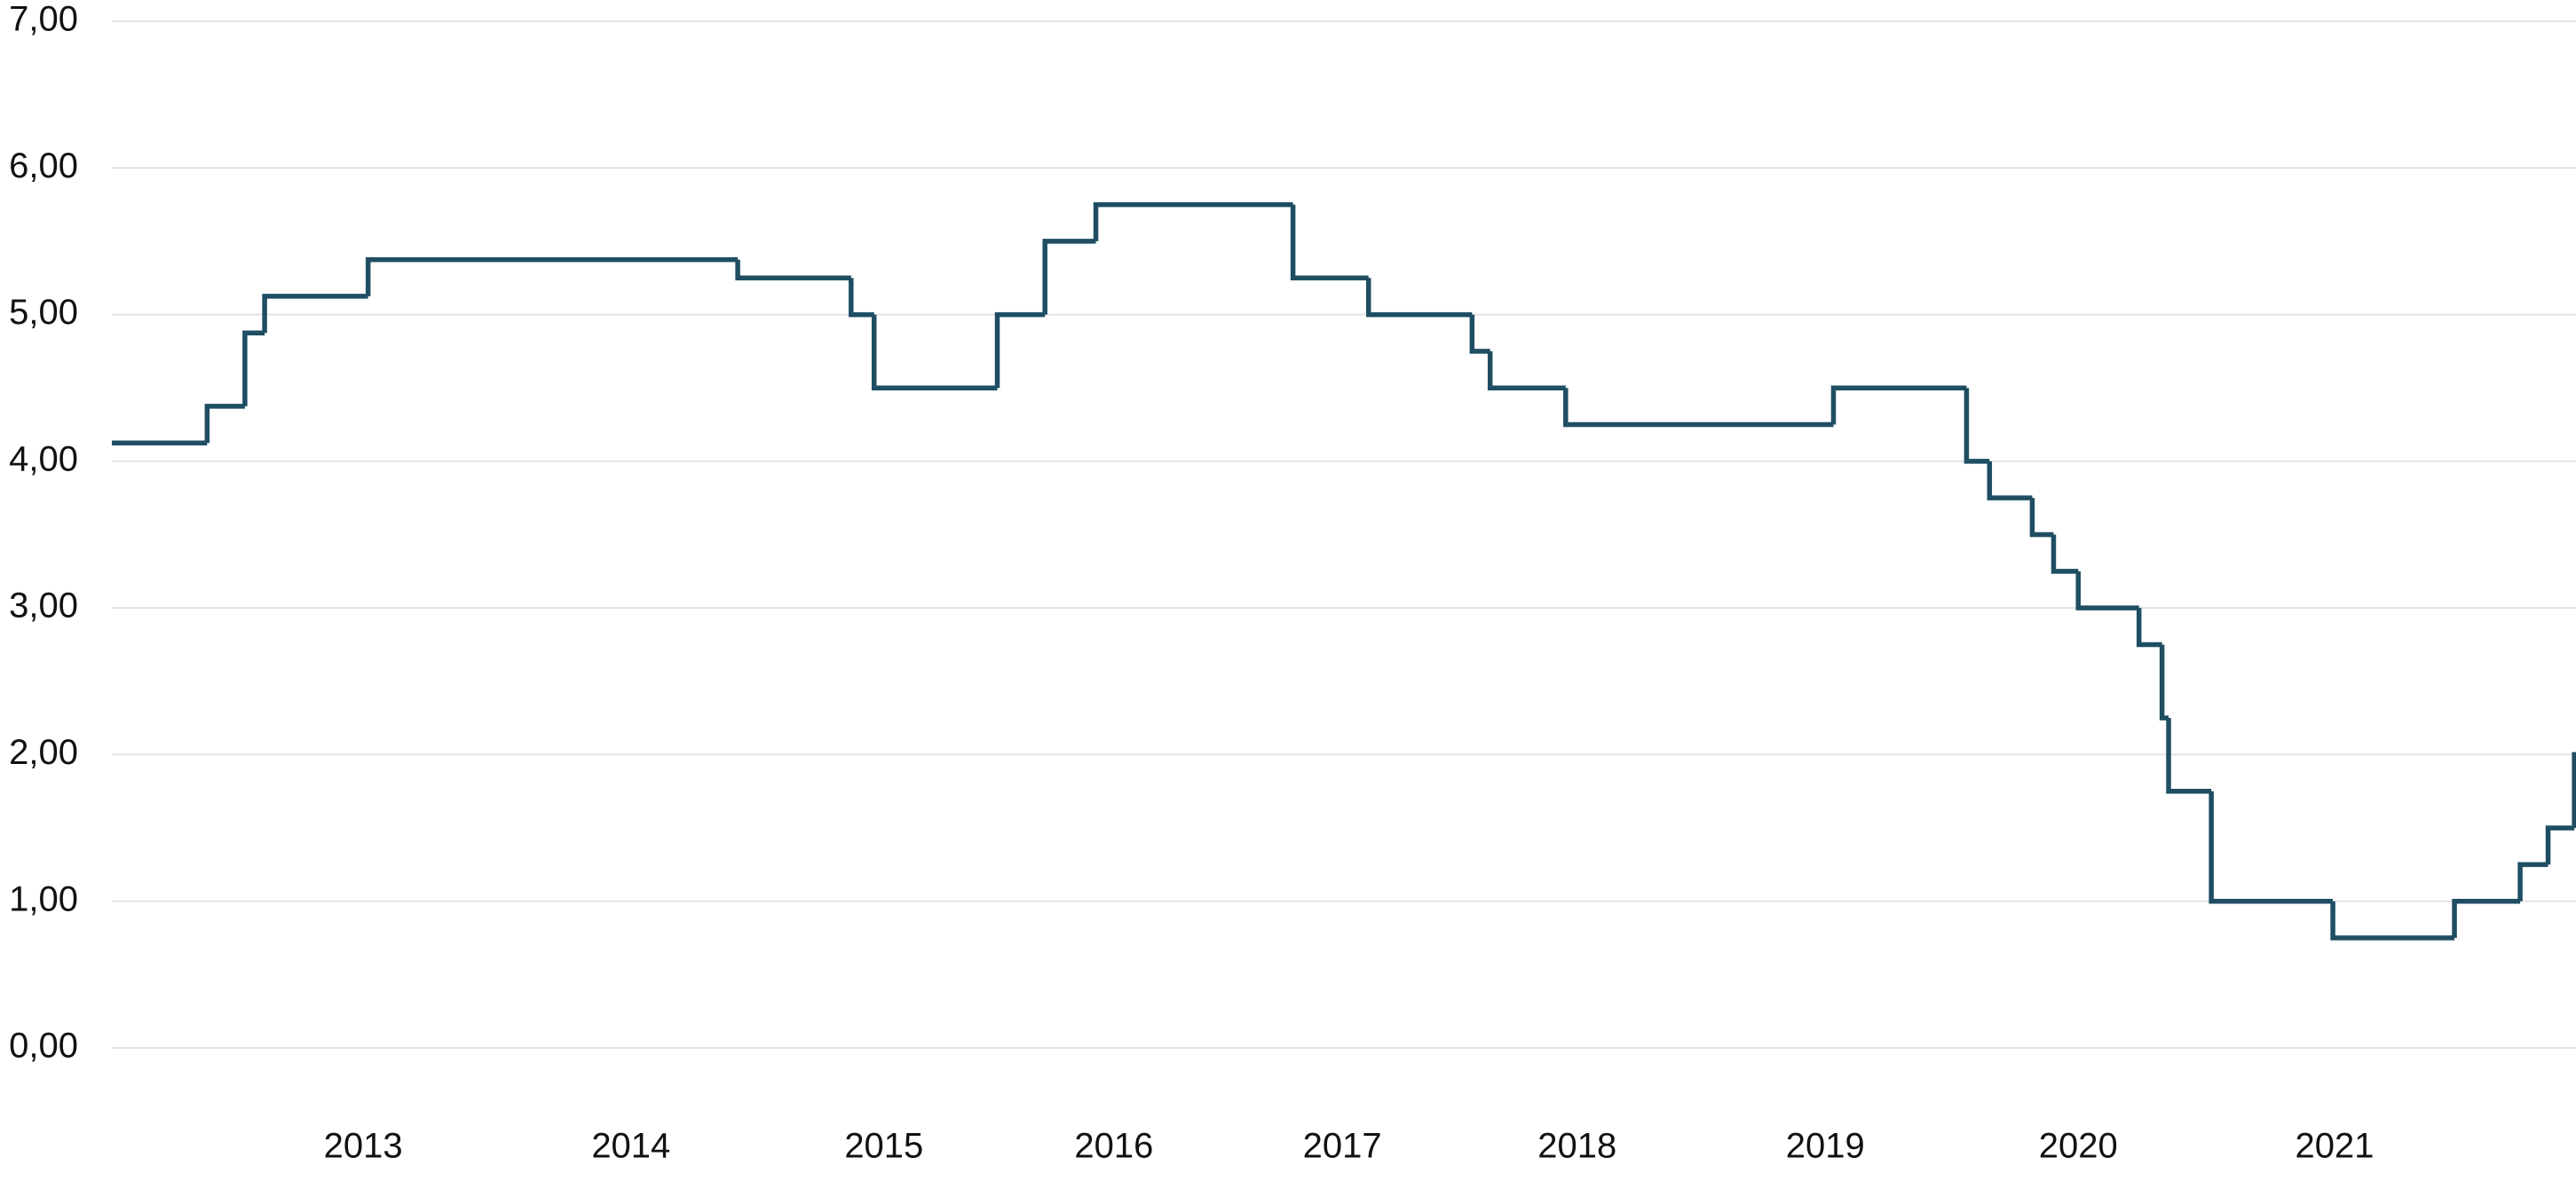  What do you see at coordinates (43, 312) in the screenshot?
I see `y-tick-label: 5,00` at bounding box center [43, 312].